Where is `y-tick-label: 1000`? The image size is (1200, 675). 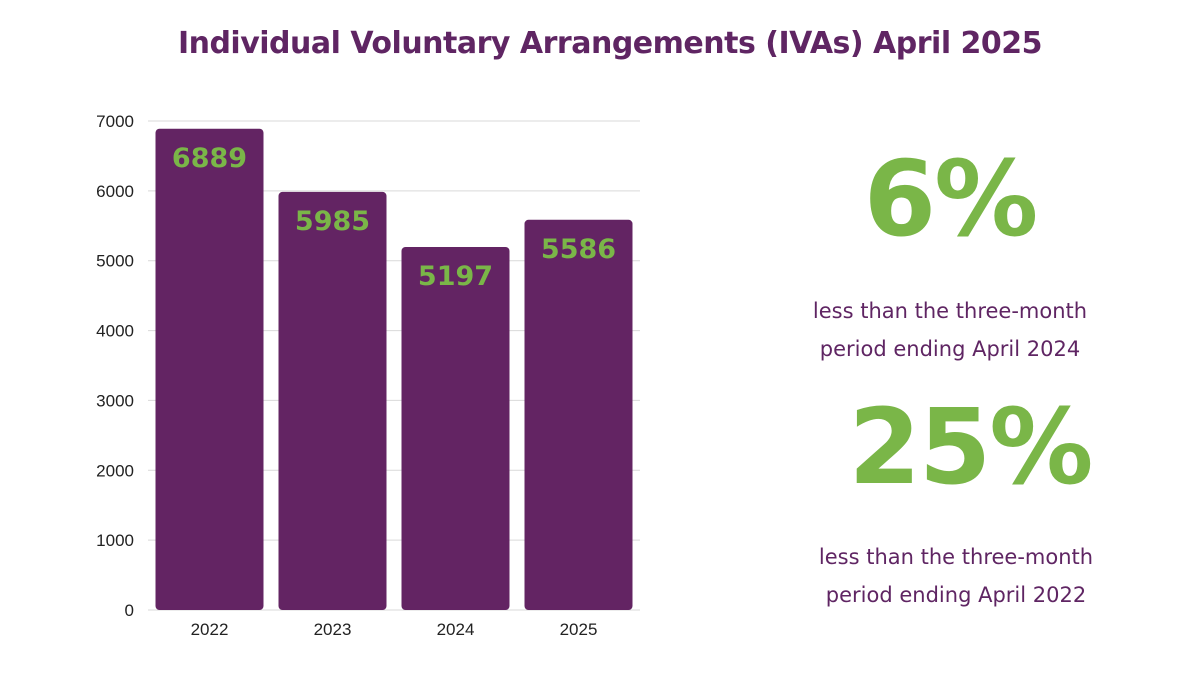 y-tick-label: 1000 is located at coordinates (115, 540).